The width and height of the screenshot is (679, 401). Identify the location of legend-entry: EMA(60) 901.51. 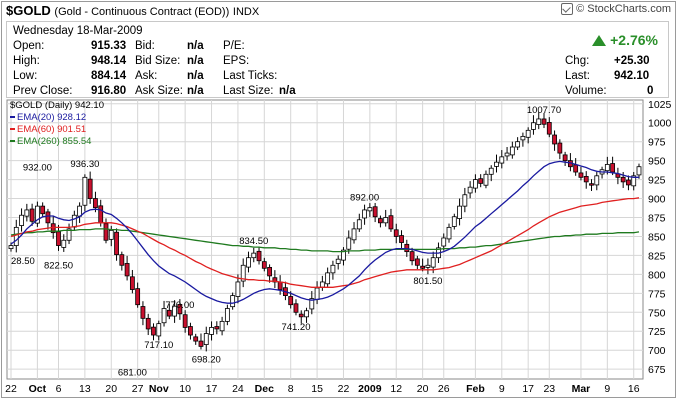
(51, 129).